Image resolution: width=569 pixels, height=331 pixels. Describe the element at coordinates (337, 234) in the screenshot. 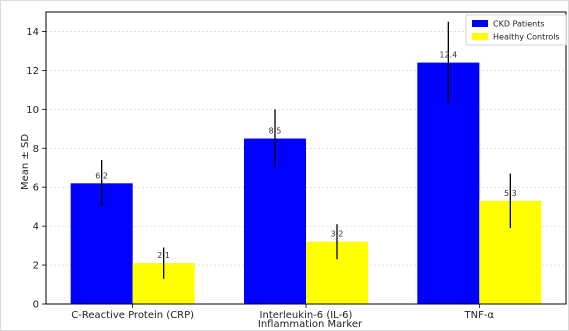

I see `data-label-healthy: 3.2` at that location.